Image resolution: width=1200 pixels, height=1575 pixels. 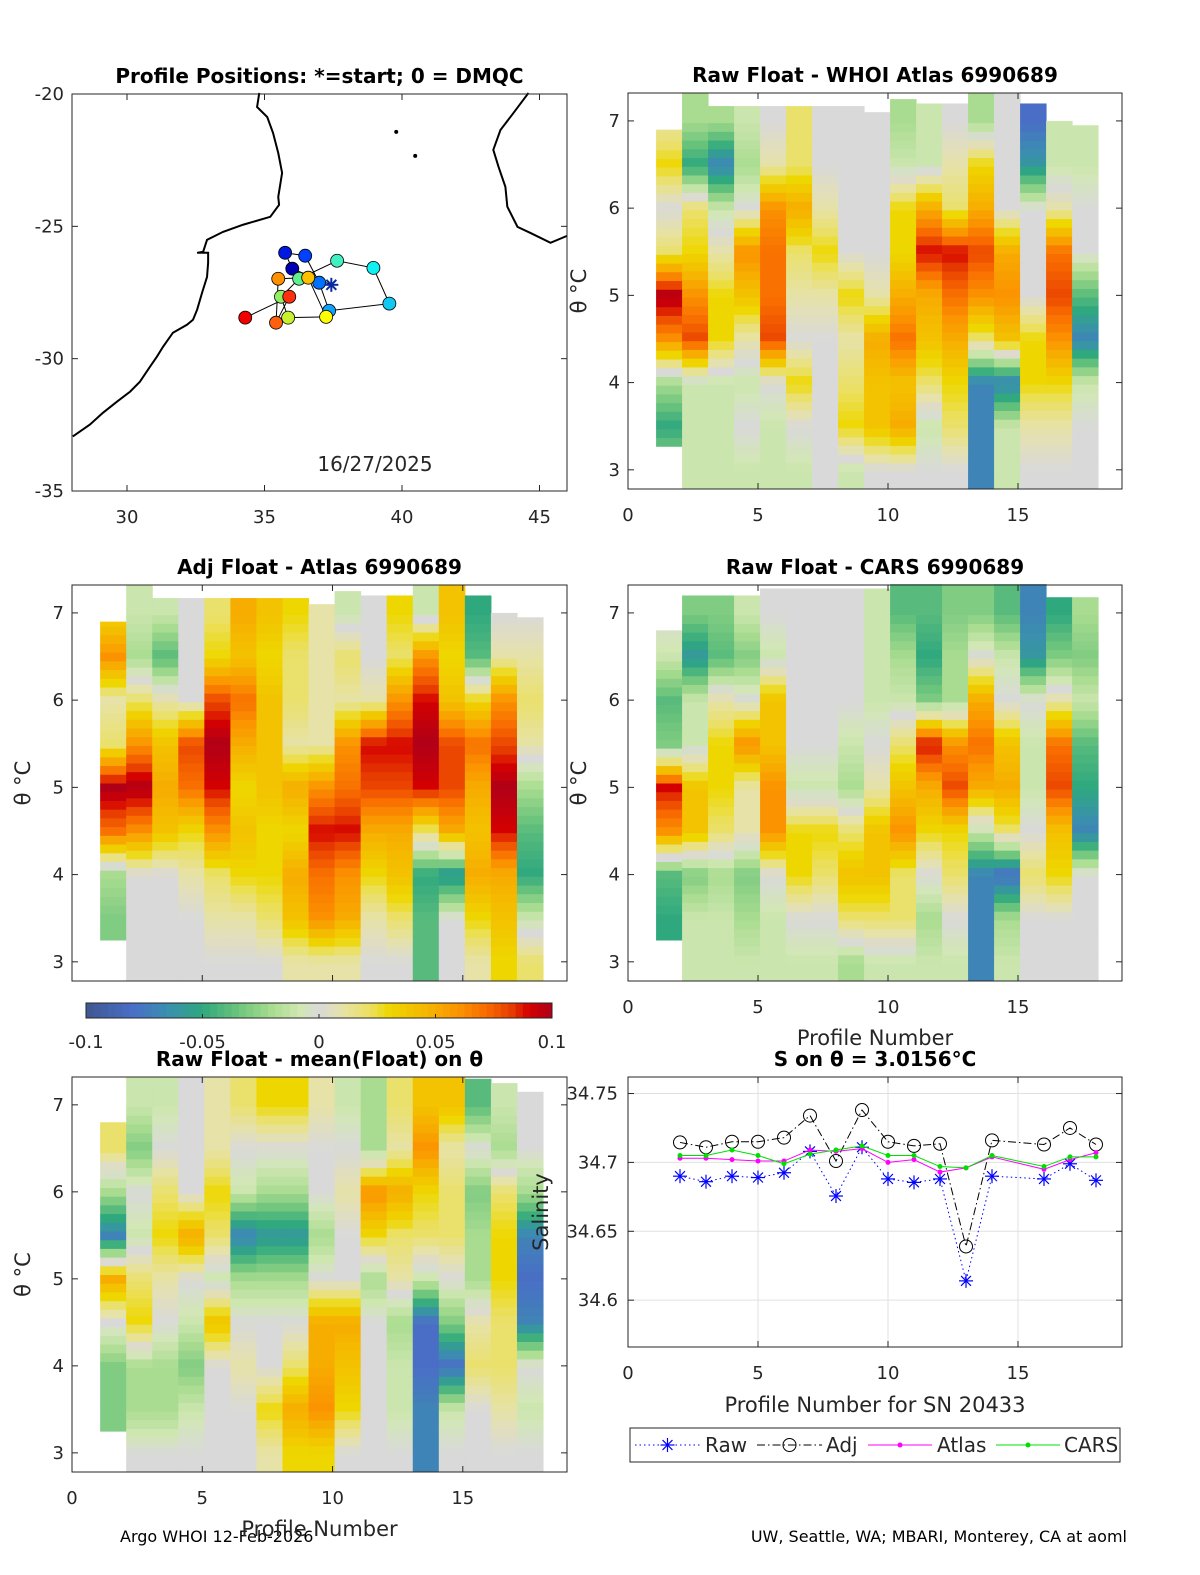 What do you see at coordinates (388, 1010) in the screenshot?
I see `colorbar-segment` at bounding box center [388, 1010].